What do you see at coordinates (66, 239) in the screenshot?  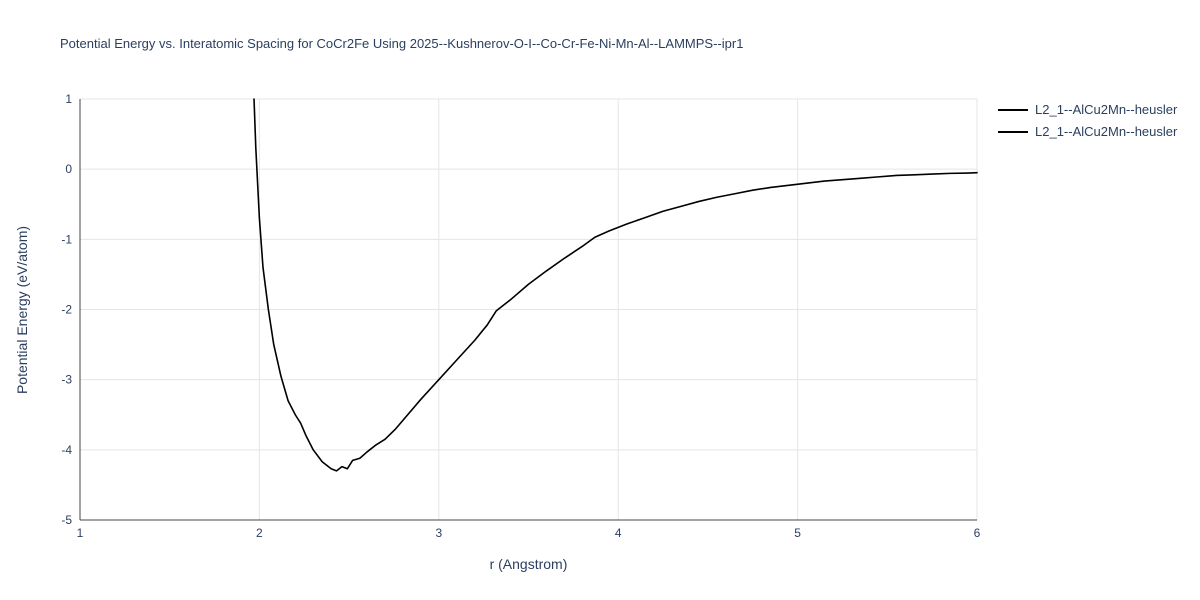 I see `y-tick-label: -1` at bounding box center [66, 239].